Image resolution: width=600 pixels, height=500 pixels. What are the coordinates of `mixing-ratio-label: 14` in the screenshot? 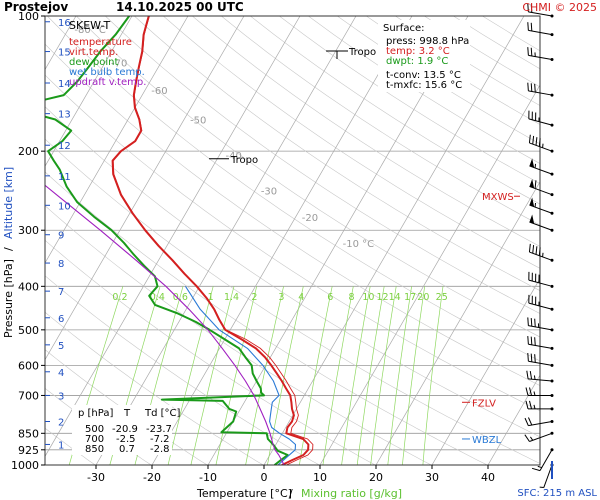 It's located at (395, 297).